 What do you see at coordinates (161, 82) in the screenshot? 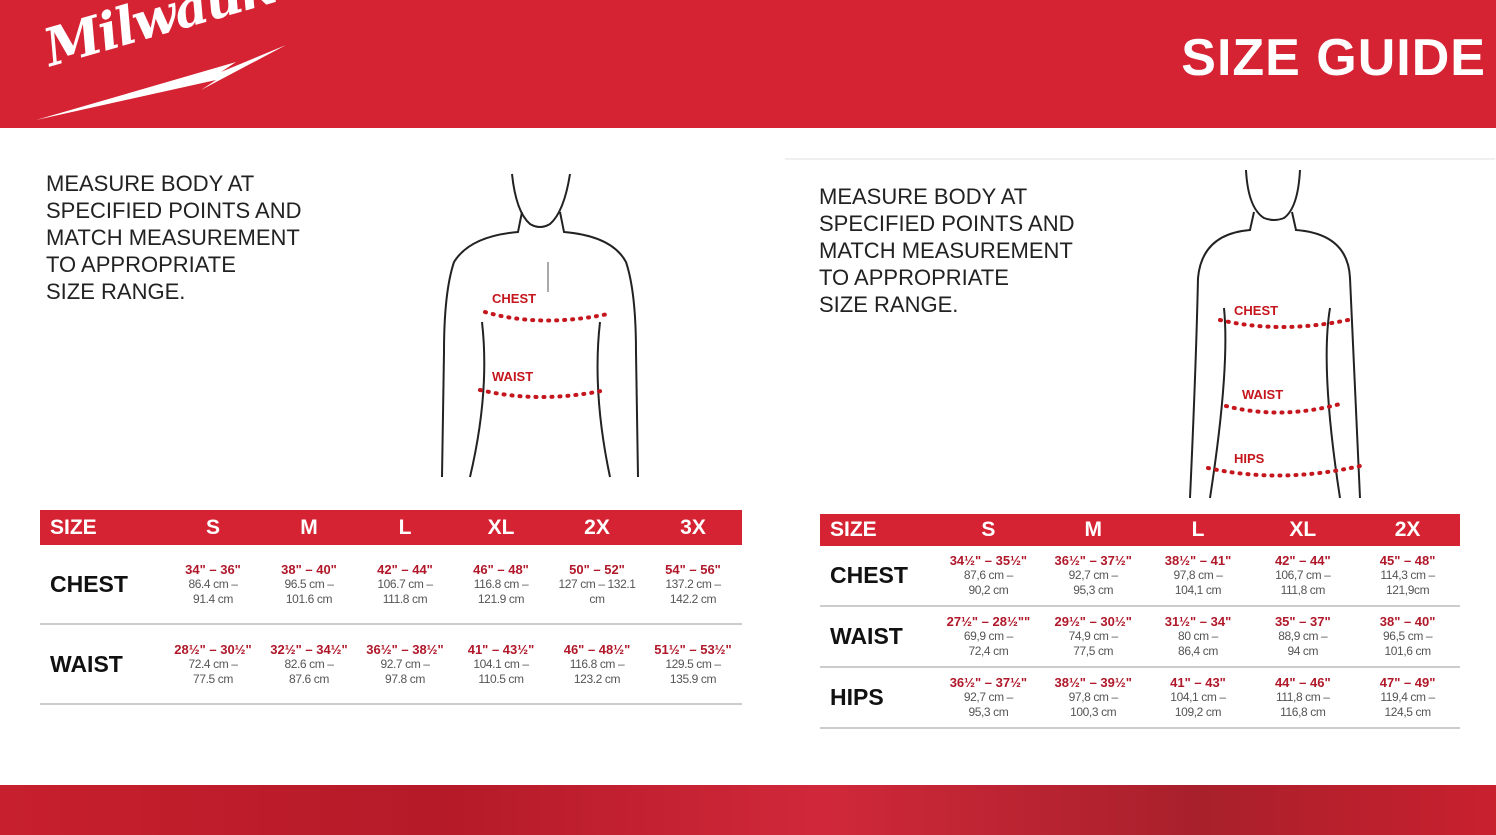
I see `lightning-bolt-icon` at bounding box center [161, 82].